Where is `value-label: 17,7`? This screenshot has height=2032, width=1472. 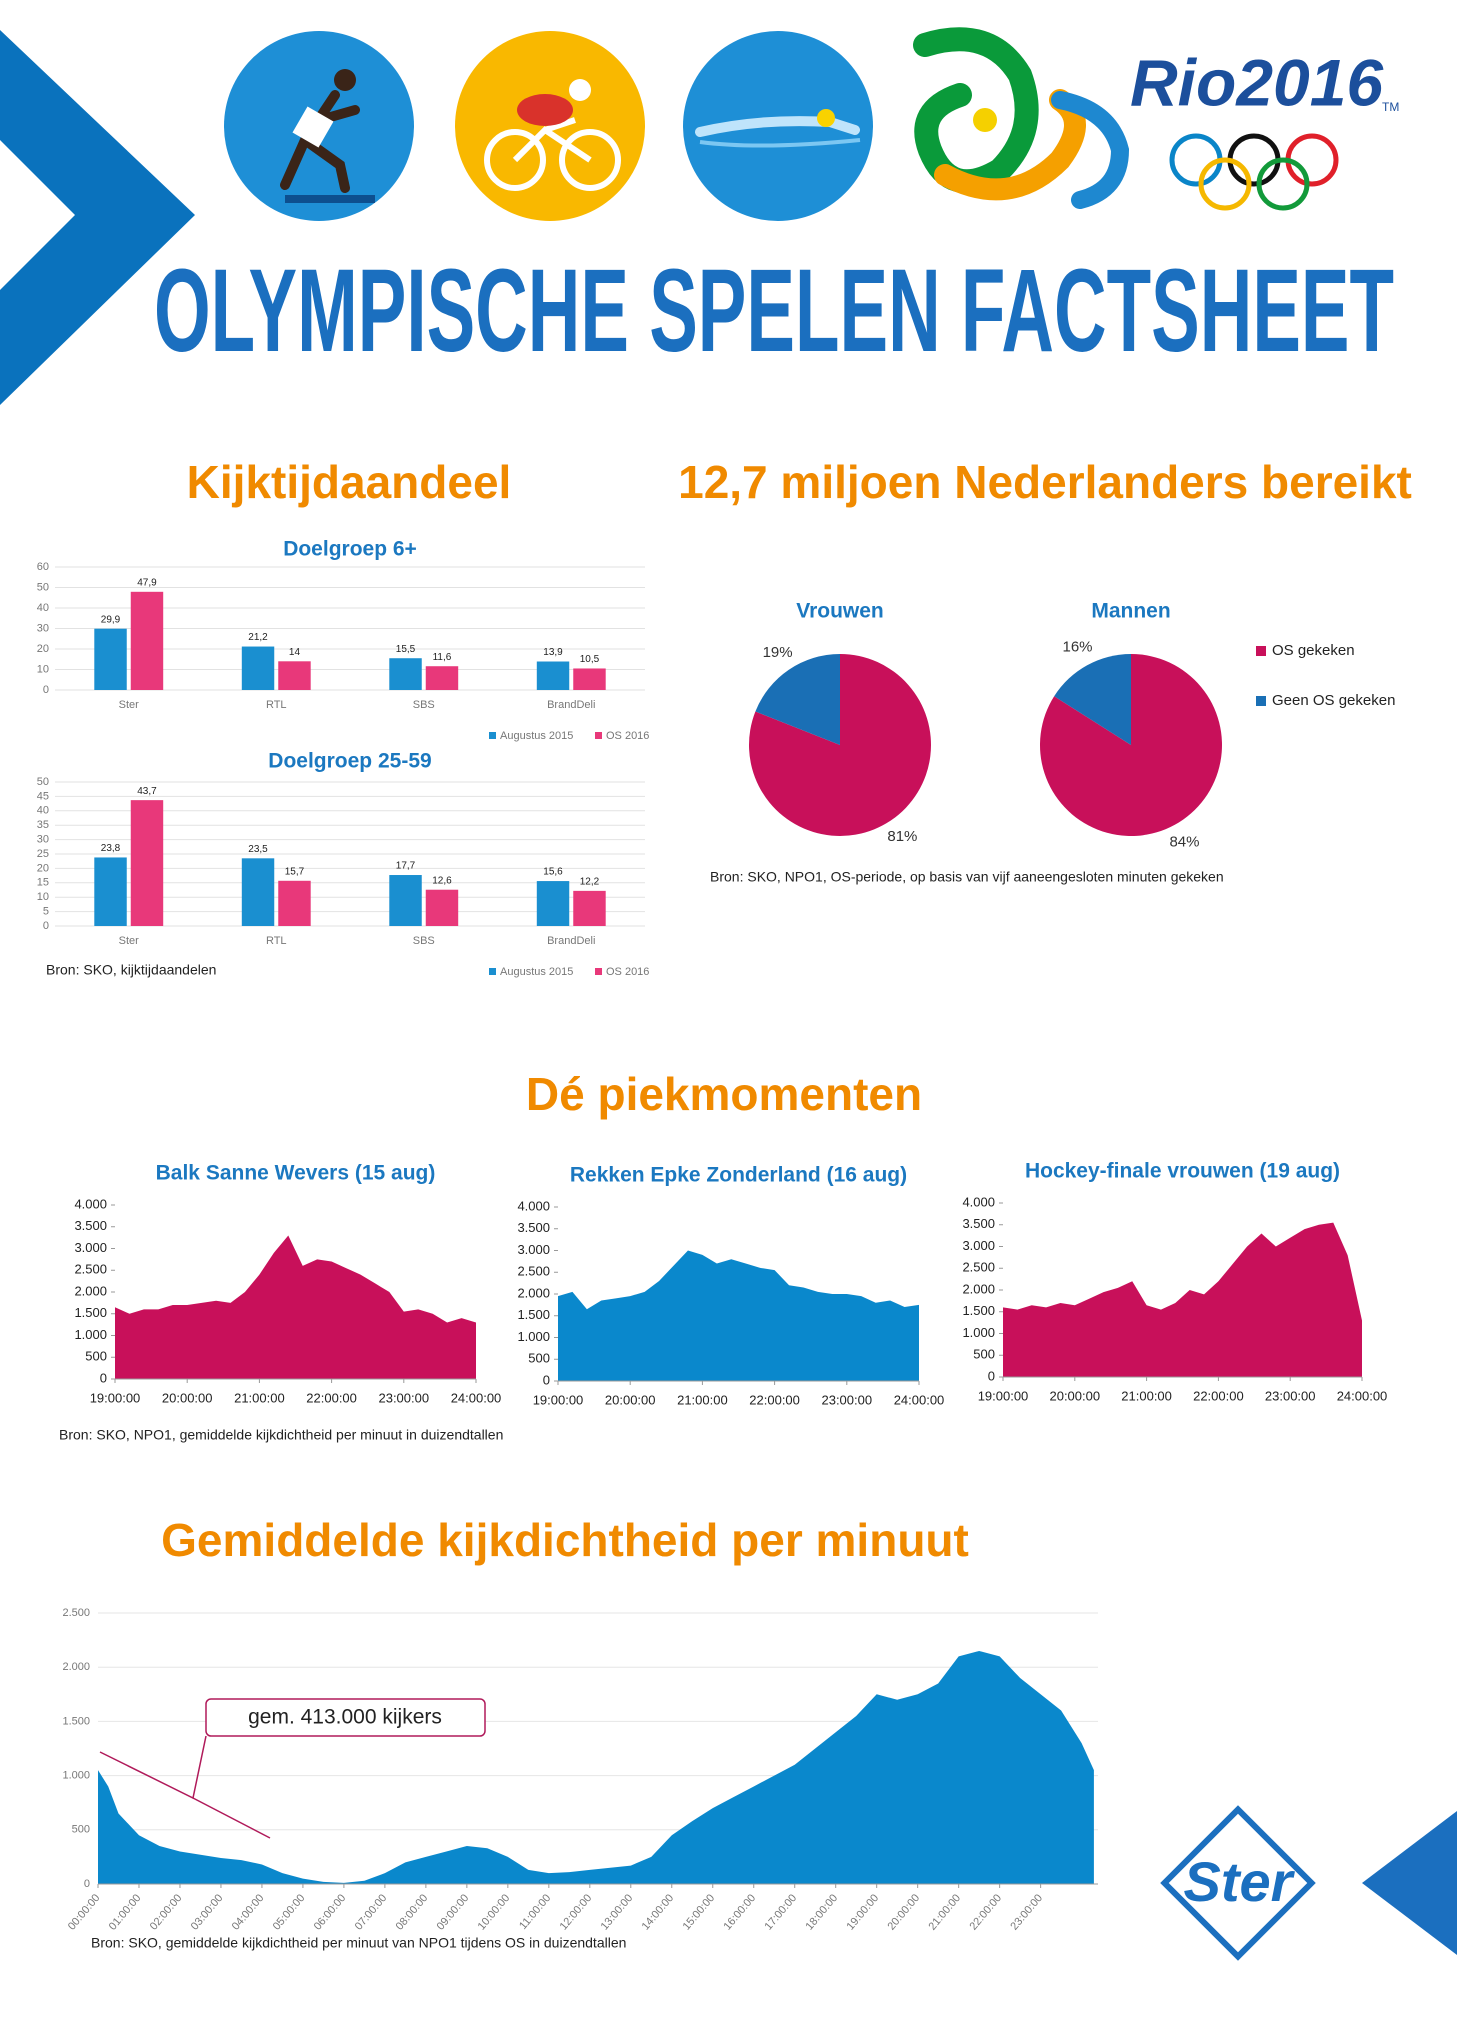
value-label: 17,7 is located at coordinates (406, 866).